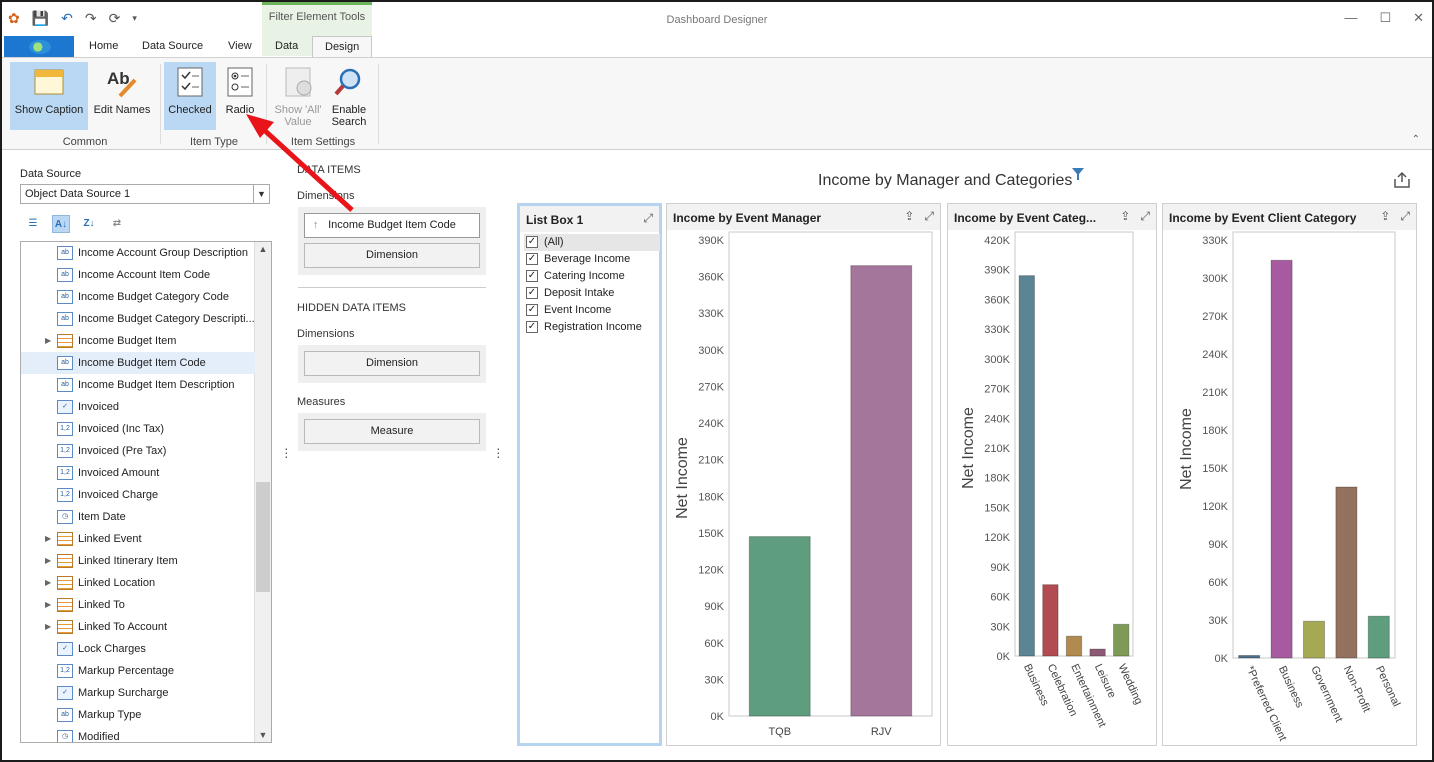 This screenshot has width=1434, height=762. What do you see at coordinates (65, 253) in the screenshot?
I see `ab-field-icon: ab` at bounding box center [65, 253].